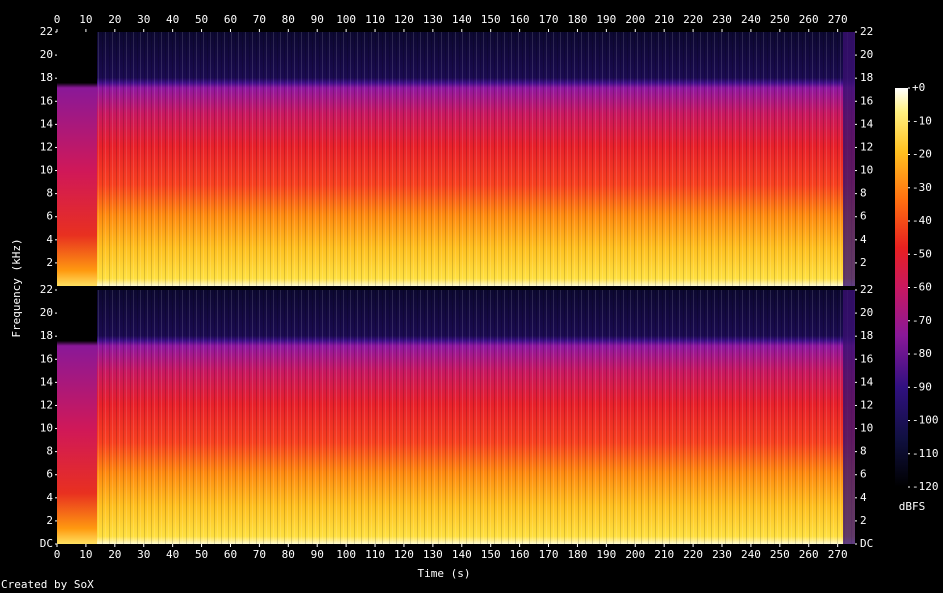  What do you see at coordinates (47, 584) in the screenshot?
I see `credit: Created by SoX` at bounding box center [47, 584].